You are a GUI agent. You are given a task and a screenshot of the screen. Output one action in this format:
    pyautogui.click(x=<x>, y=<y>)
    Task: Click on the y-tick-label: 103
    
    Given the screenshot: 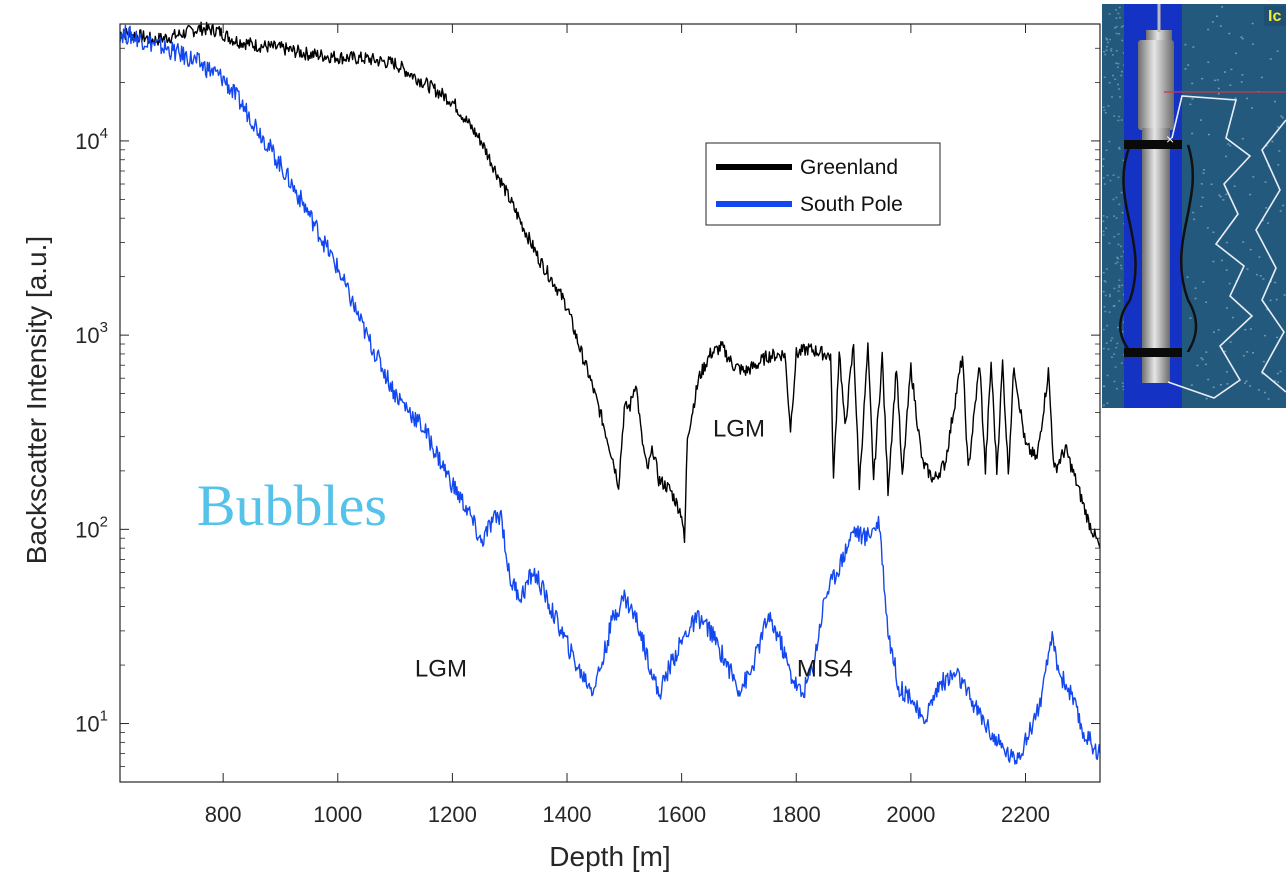 What is the action you would take?
    pyautogui.click(x=91, y=333)
    